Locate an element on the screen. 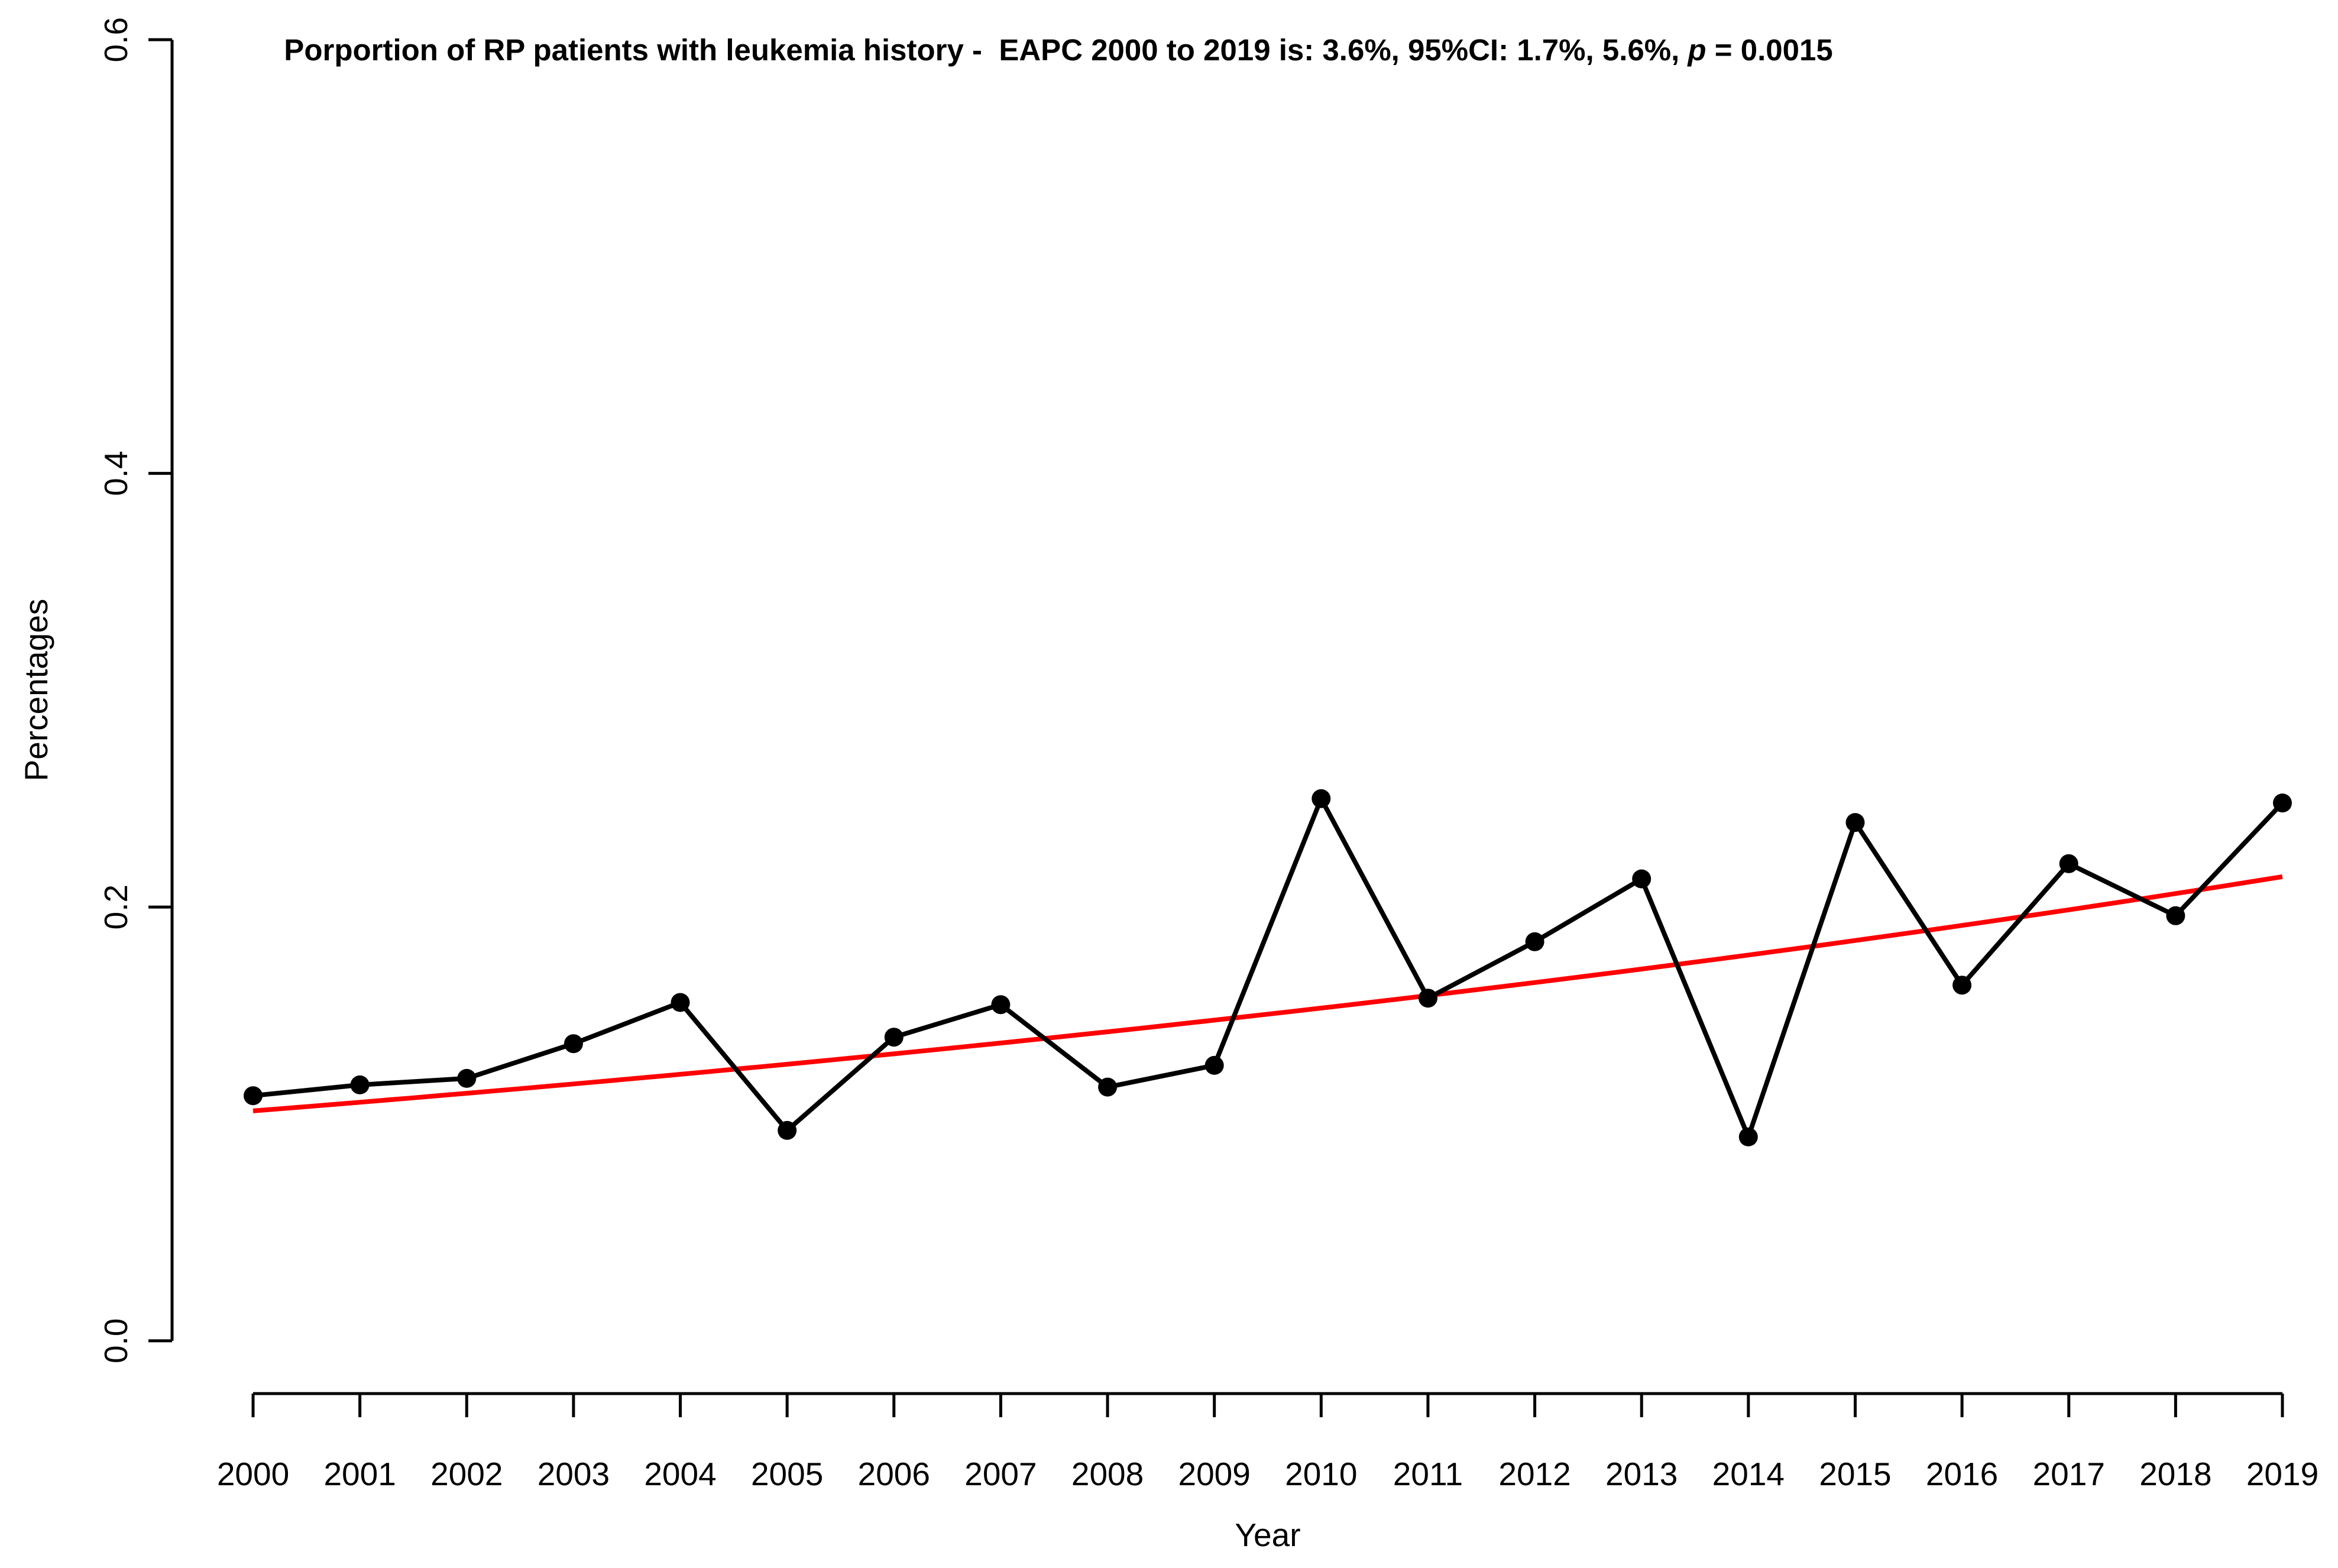 The width and height of the screenshot is (2338, 1568). y-axis-title: Percentages is located at coordinates (36, 690).